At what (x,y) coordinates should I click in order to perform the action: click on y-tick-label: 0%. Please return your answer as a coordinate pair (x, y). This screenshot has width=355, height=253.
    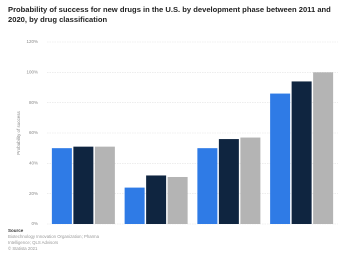
    Looking at the image, I should click on (34, 223).